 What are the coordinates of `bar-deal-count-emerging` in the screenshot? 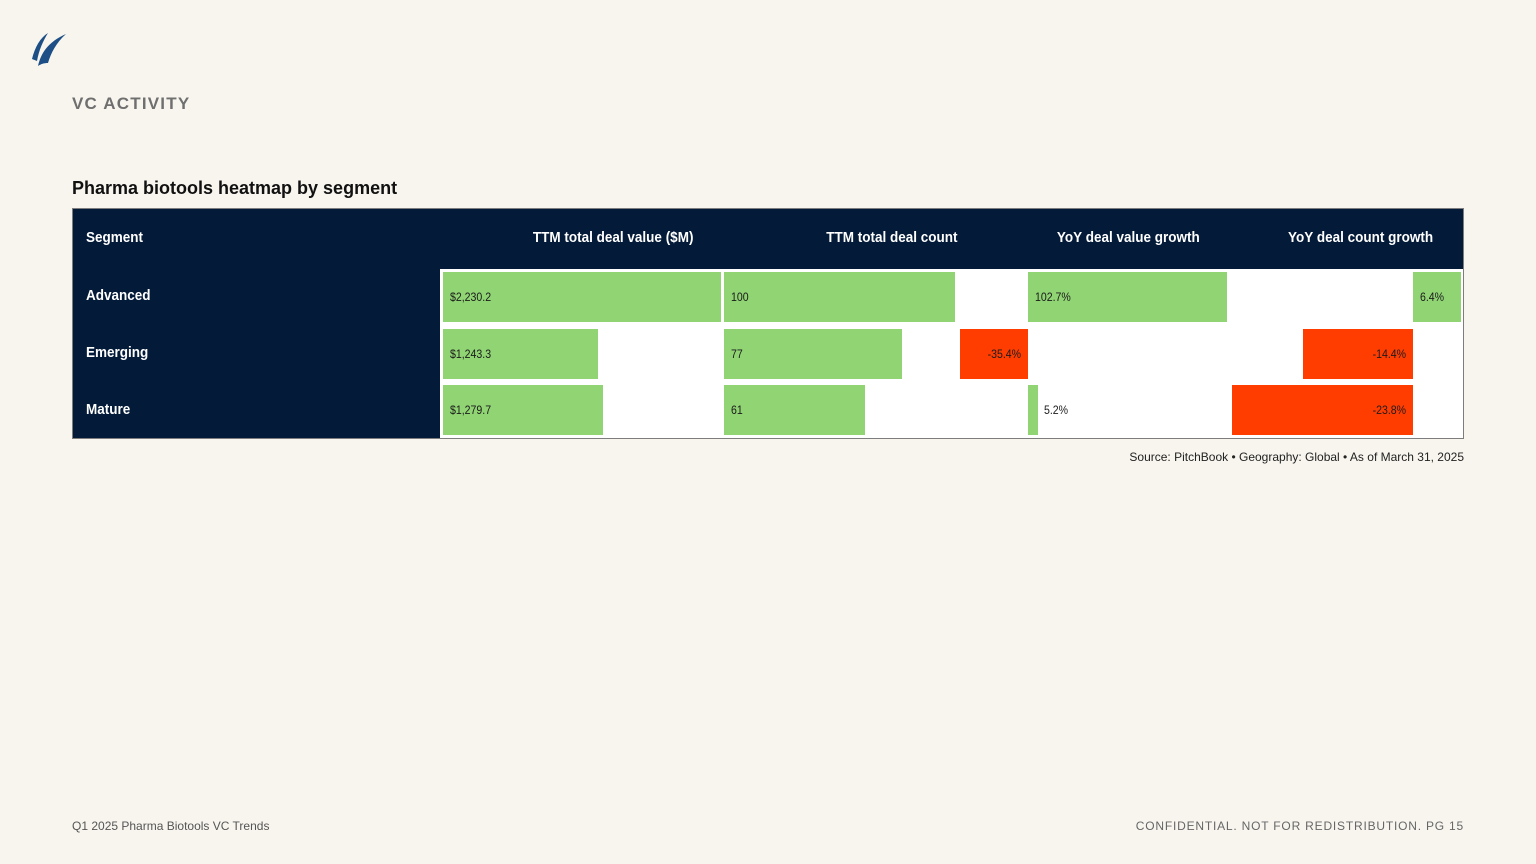 It's located at (813, 354).